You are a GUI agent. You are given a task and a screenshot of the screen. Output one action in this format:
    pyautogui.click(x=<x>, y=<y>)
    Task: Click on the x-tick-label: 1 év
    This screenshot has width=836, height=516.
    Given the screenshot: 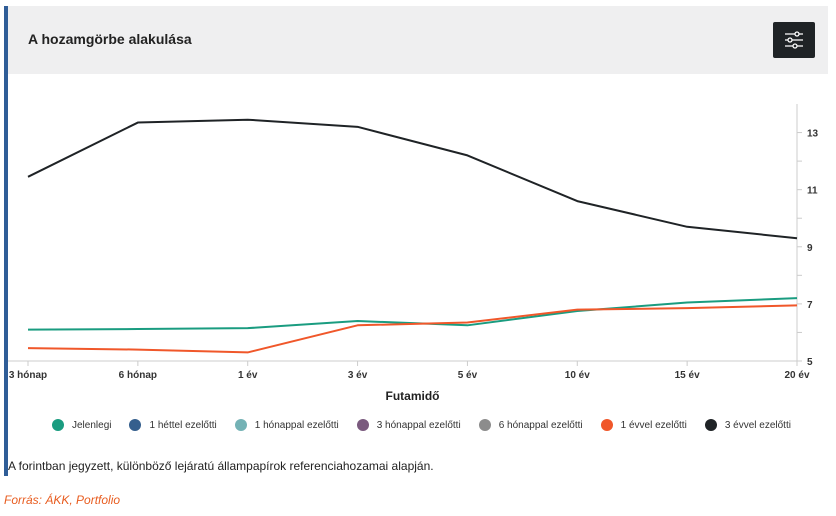 What is the action you would take?
    pyautogui.click(x=248, y=375)
    